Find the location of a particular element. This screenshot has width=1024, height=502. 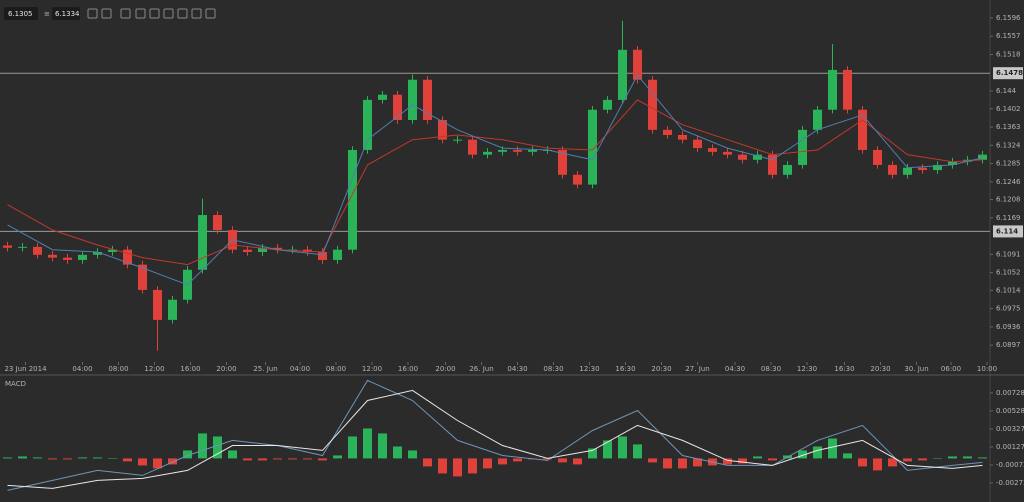

indicator-button is located at coordinates (140, 13).